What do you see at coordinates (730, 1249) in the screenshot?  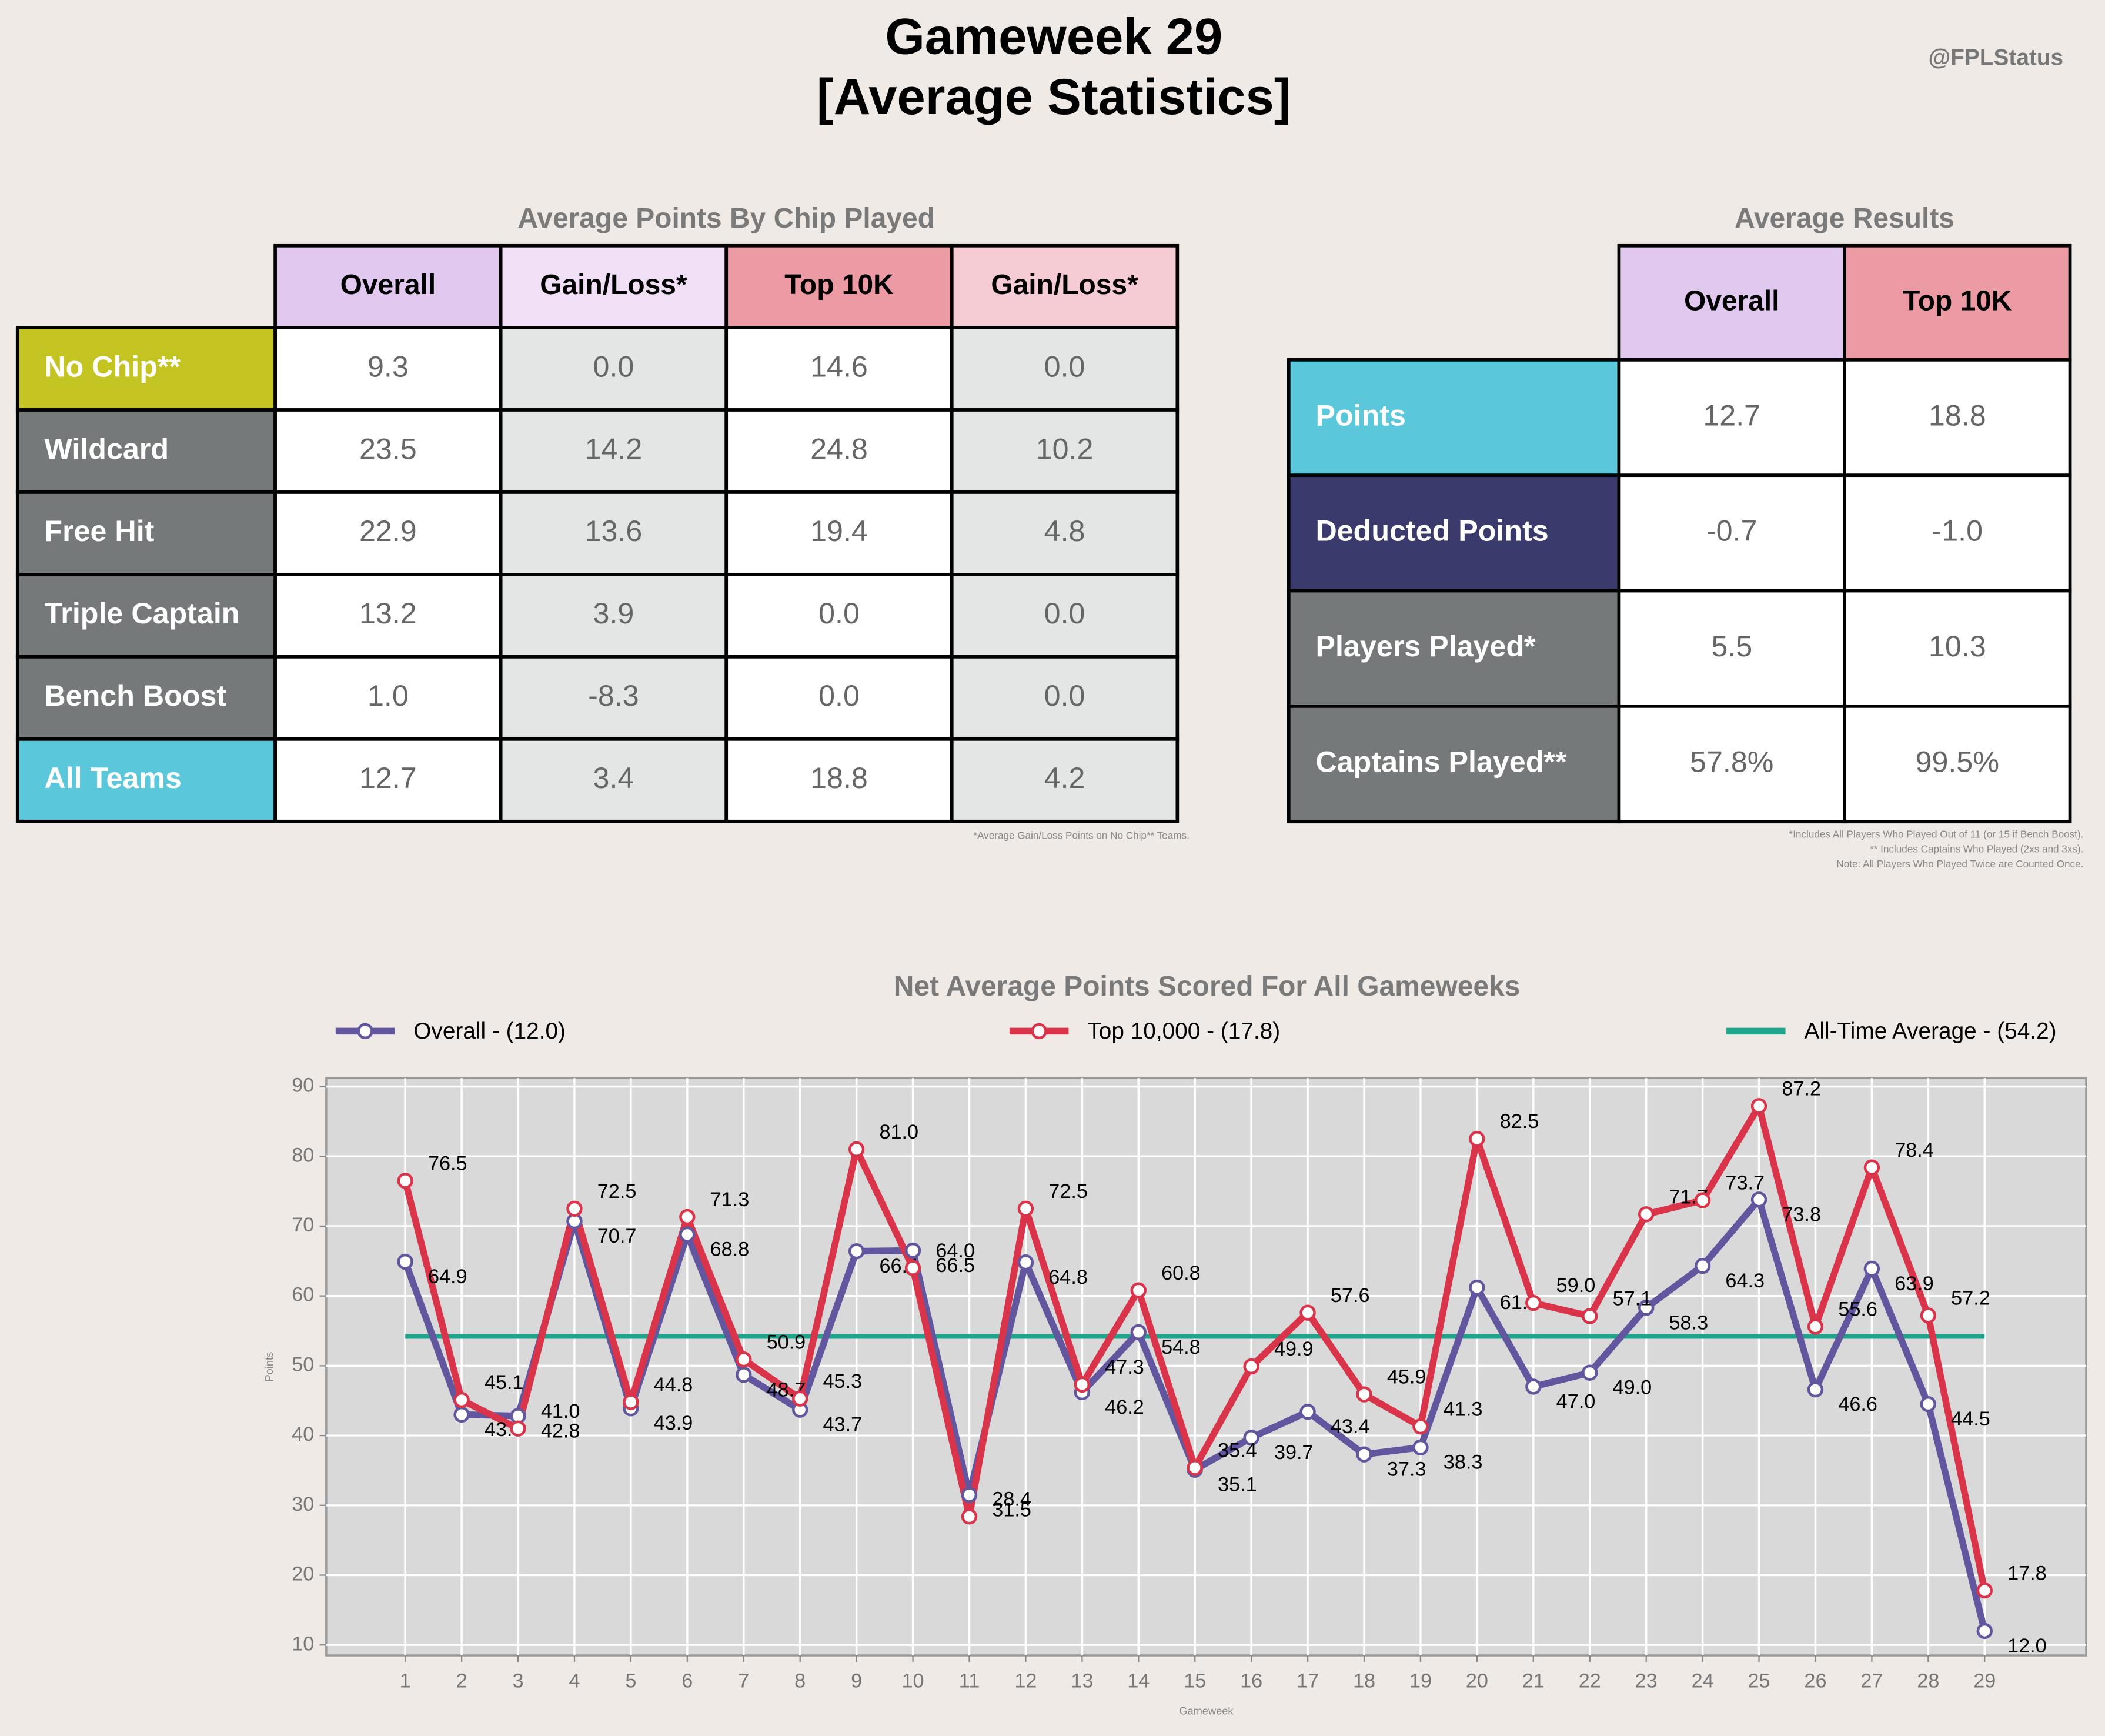 I see `data-label: 68.8` at bounding box center [730, 1249].